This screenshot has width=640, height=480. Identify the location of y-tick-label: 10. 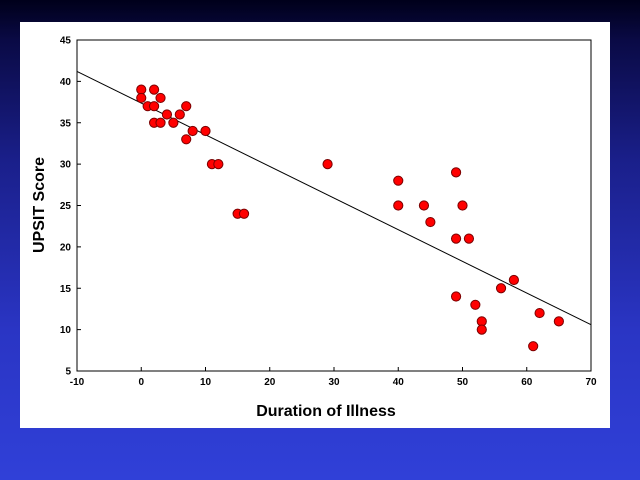
(66, 330).